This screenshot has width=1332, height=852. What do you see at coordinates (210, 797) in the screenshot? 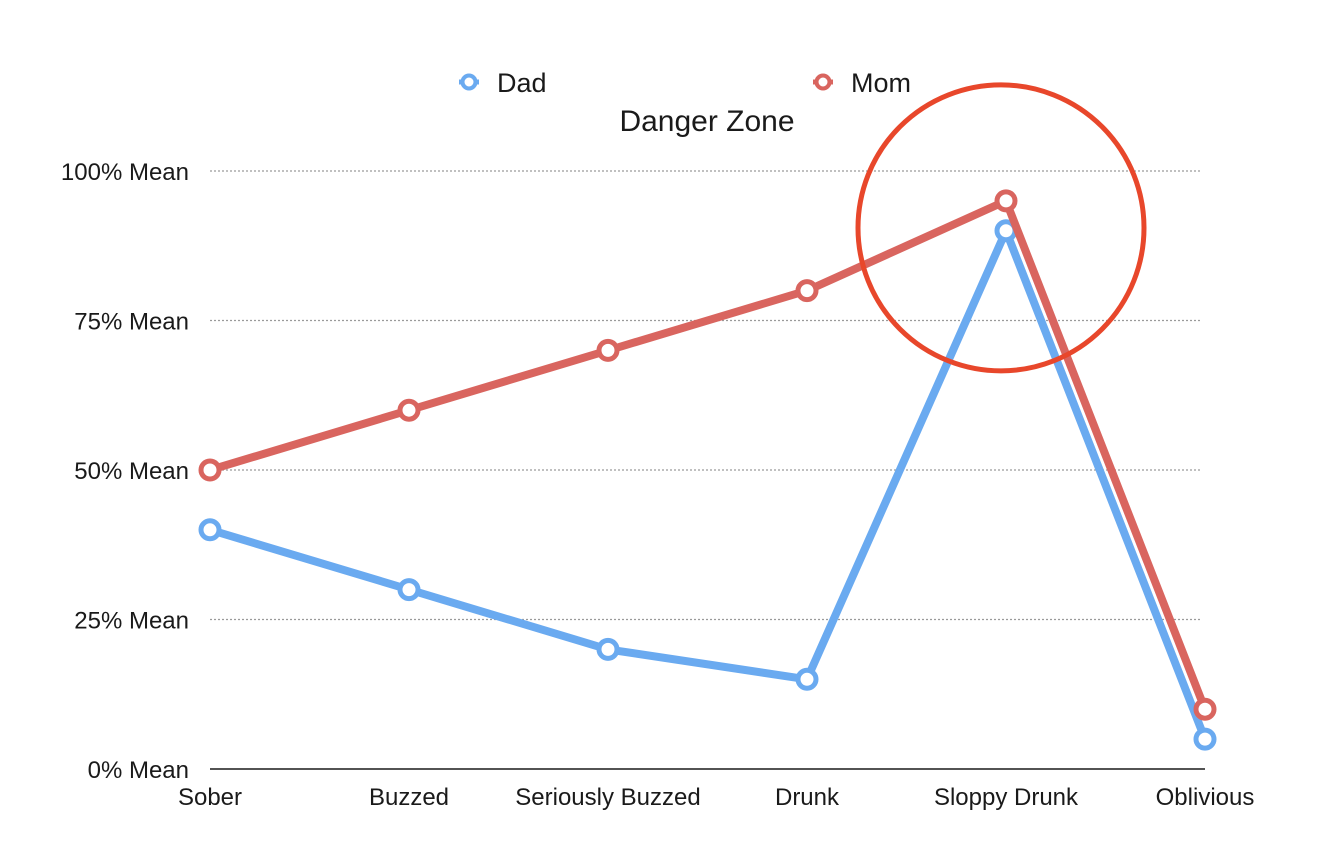
I see `x-tick-label-sober: Sober` at bounding box center [210, 797].